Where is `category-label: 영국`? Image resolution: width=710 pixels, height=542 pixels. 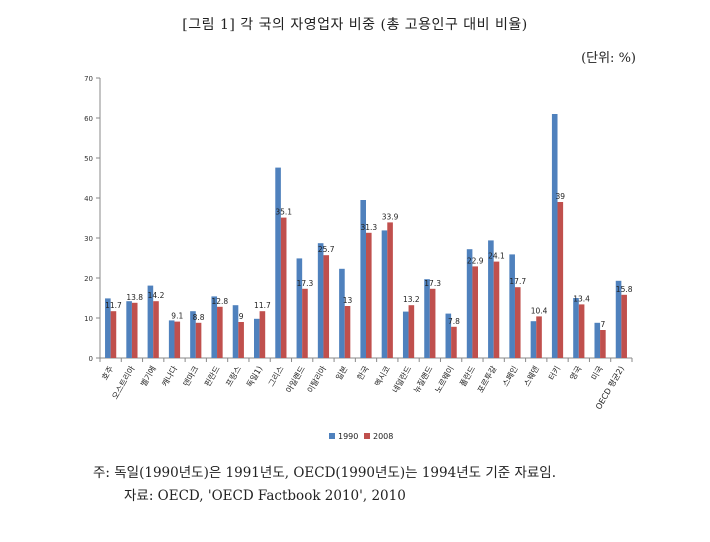
category-label: 영국 is located at coordinates (576, 373).